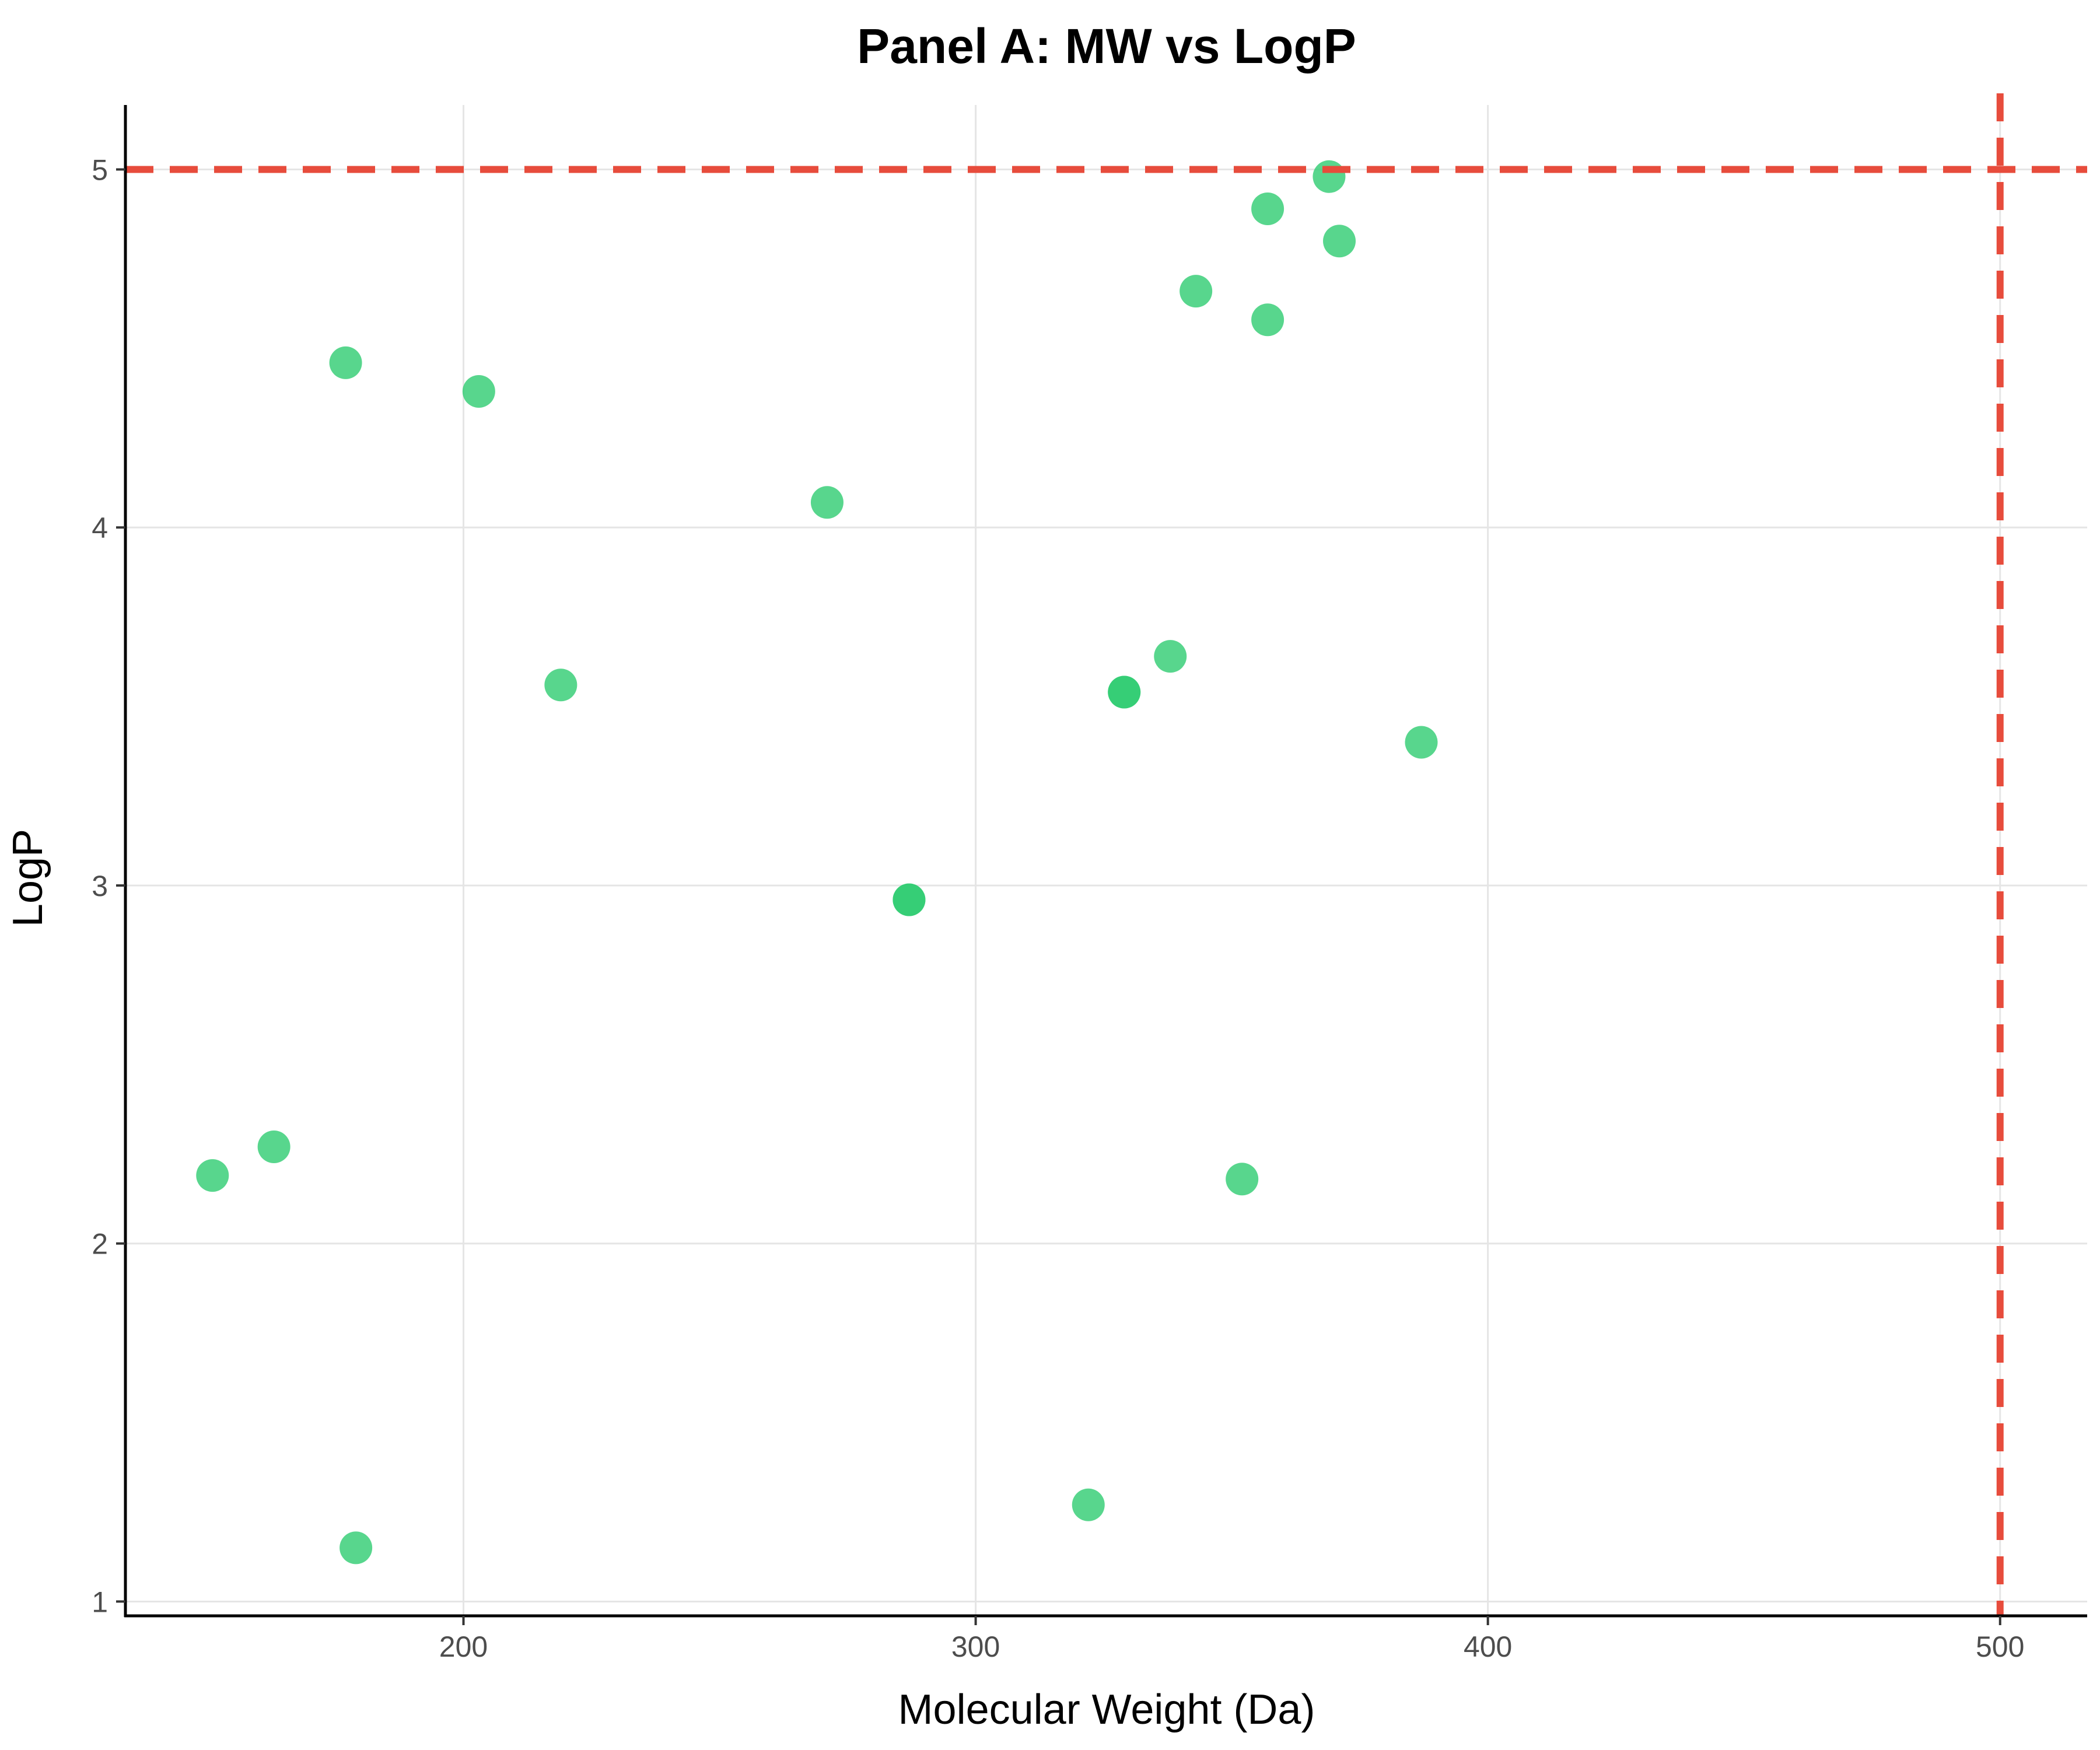 This screenshot has height=1750, width=2100. Describe the element at coordinates (1106, 1709) in the screenshot. I see `x-axis-title: Molecular Weight (Da)` at that location.